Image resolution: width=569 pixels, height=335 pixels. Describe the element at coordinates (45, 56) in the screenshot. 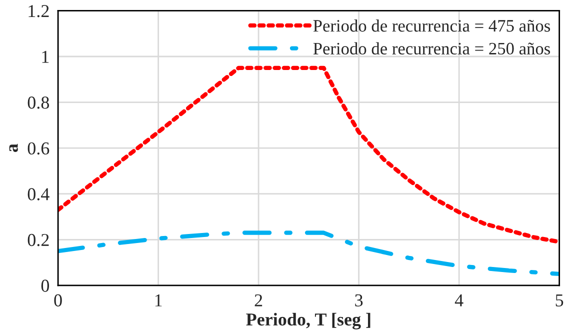

I see `y-tick-label: 1` at that location.